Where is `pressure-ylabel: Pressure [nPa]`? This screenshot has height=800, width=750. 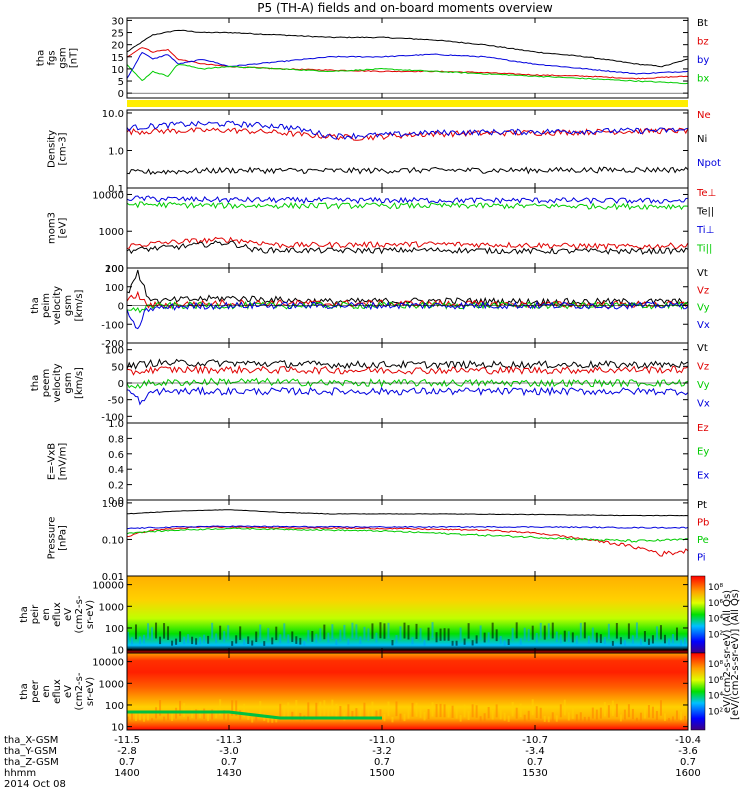
pressure-ylabel: Pressure [nPa] is located at coordinates (58, 538).